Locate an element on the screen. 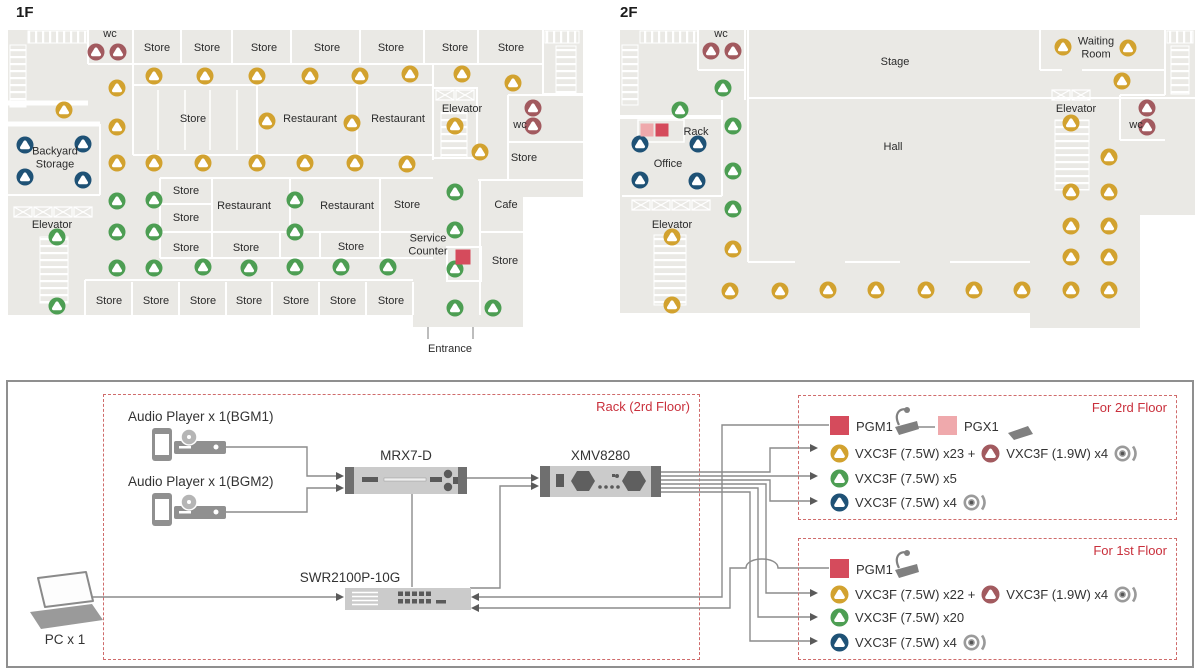  speaker-group-row: VXC3F (7.5W) x20 is located at coordinates (881, 617).